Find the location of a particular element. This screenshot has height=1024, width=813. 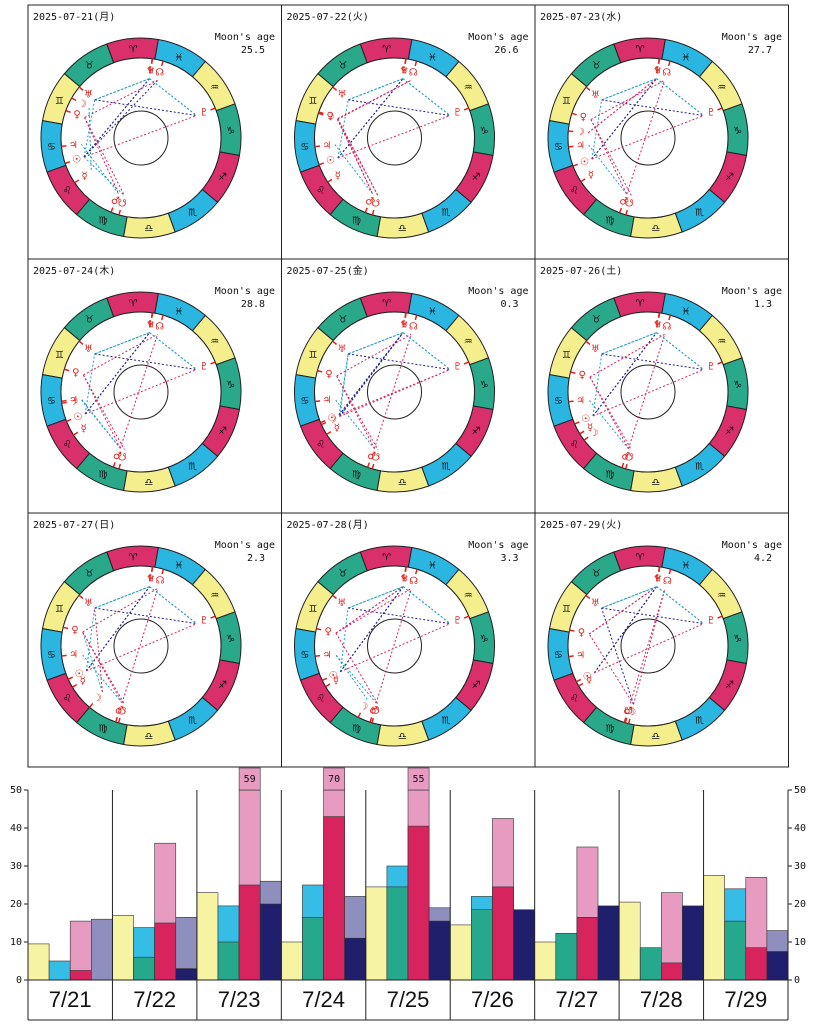

date-label: 2025-07-26(土) is located at coordinates (581, 270).